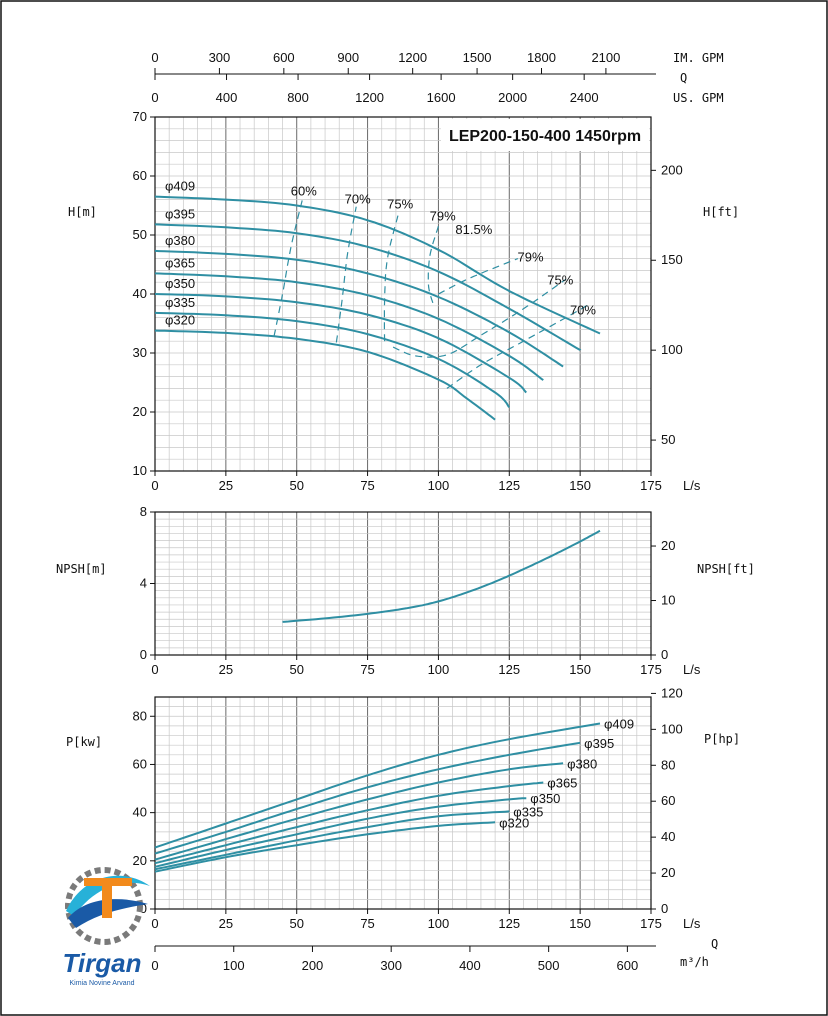 The image size is (828, 1016). What do you see at coordinates (102, 963) in the screenshot?
I see `logo-wordmark: Tirgan` at bounding box center [102, 963].